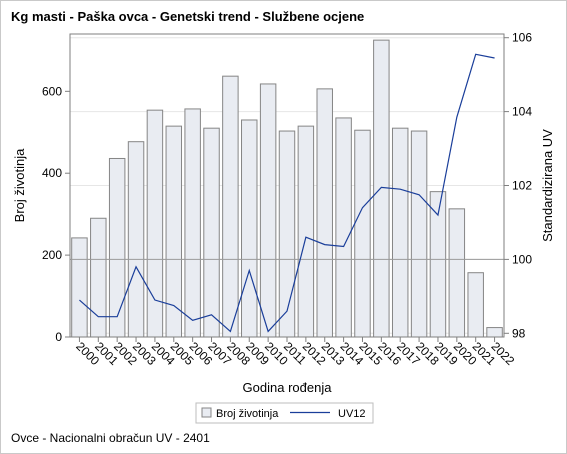 The image size is (567, 454). What do you see at coordinates (19, 185) in the screenshot?
I see `y-axis-title: Broj životinja` at bounding box center [19, 185].